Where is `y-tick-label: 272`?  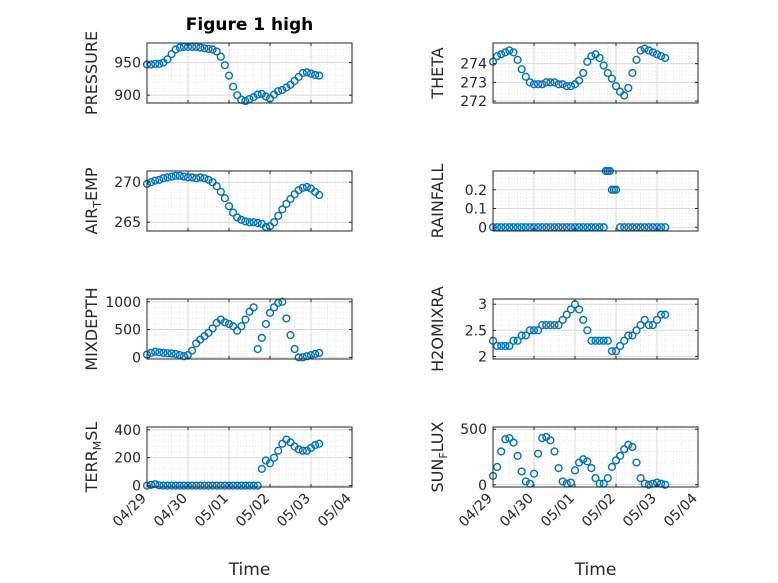 y-tick-label: 272 is located at coordinates (473, 102).